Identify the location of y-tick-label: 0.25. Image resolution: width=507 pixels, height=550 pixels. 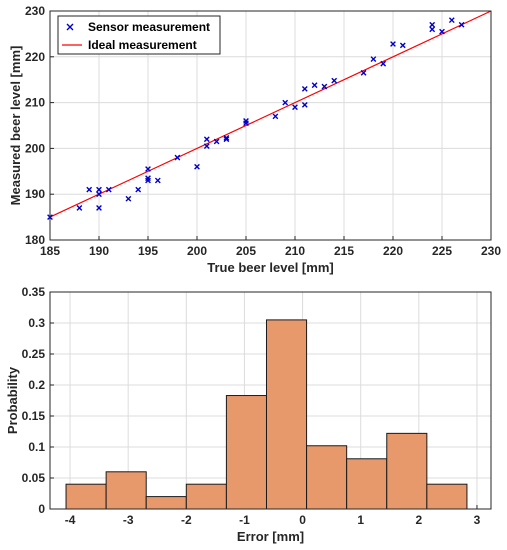
(34, 354).